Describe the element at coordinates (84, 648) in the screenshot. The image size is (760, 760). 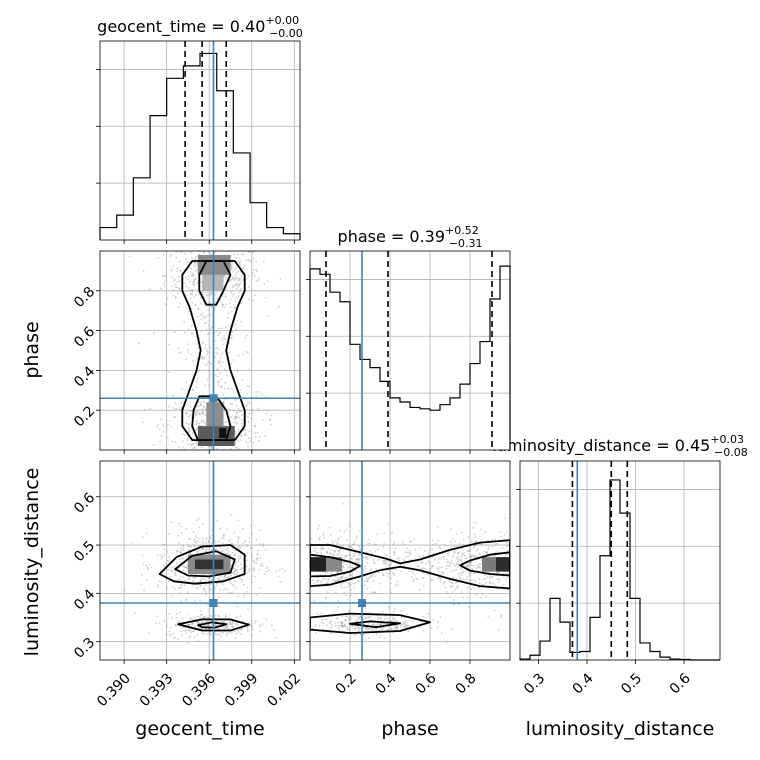
I see `panel-scatter-luminosity-distance-vs-geocent-time-yticklabel-0: 0.3` at that location.